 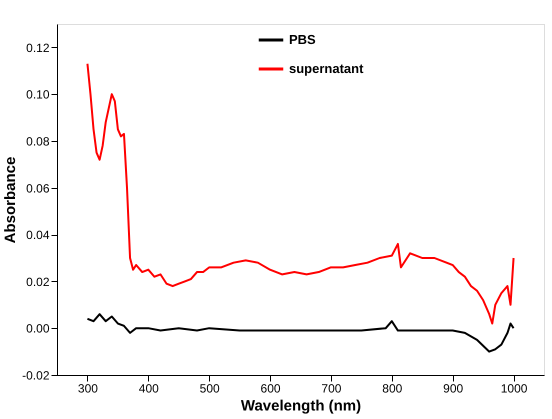 What do you see at coordinates (38, 281) in the screenshot?
I see `y-tick-label: 0.02` at bounding box center [38, 281].